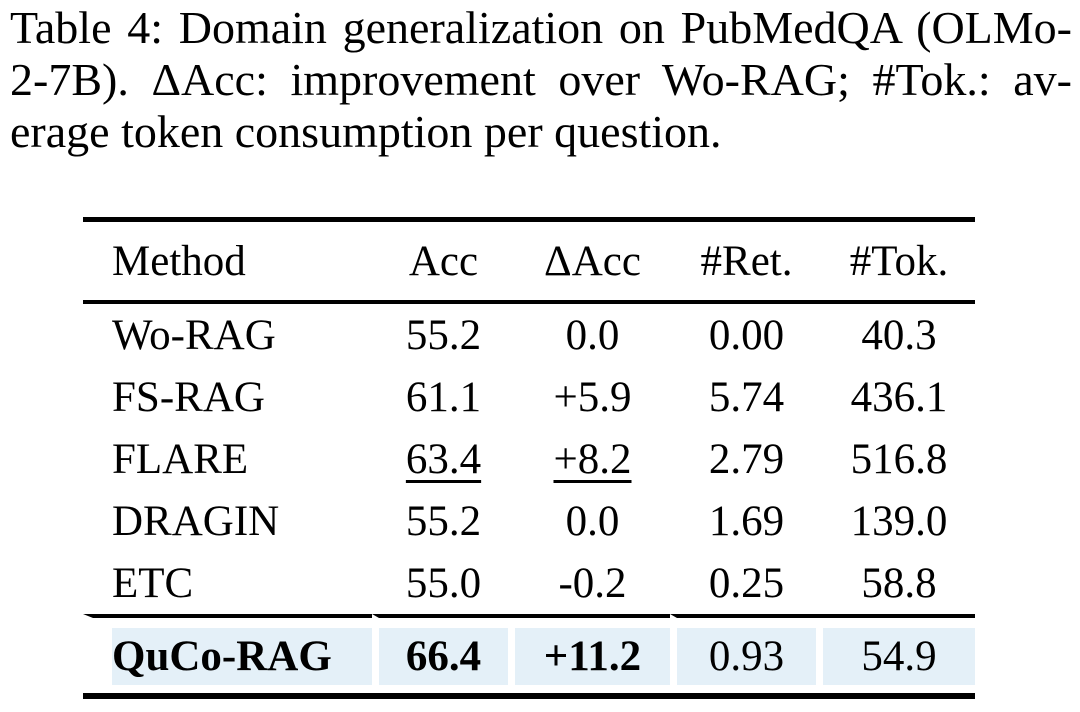 The image size is (1080, 712). I want to click on cell-tok: 139.0, so click(899, 521).